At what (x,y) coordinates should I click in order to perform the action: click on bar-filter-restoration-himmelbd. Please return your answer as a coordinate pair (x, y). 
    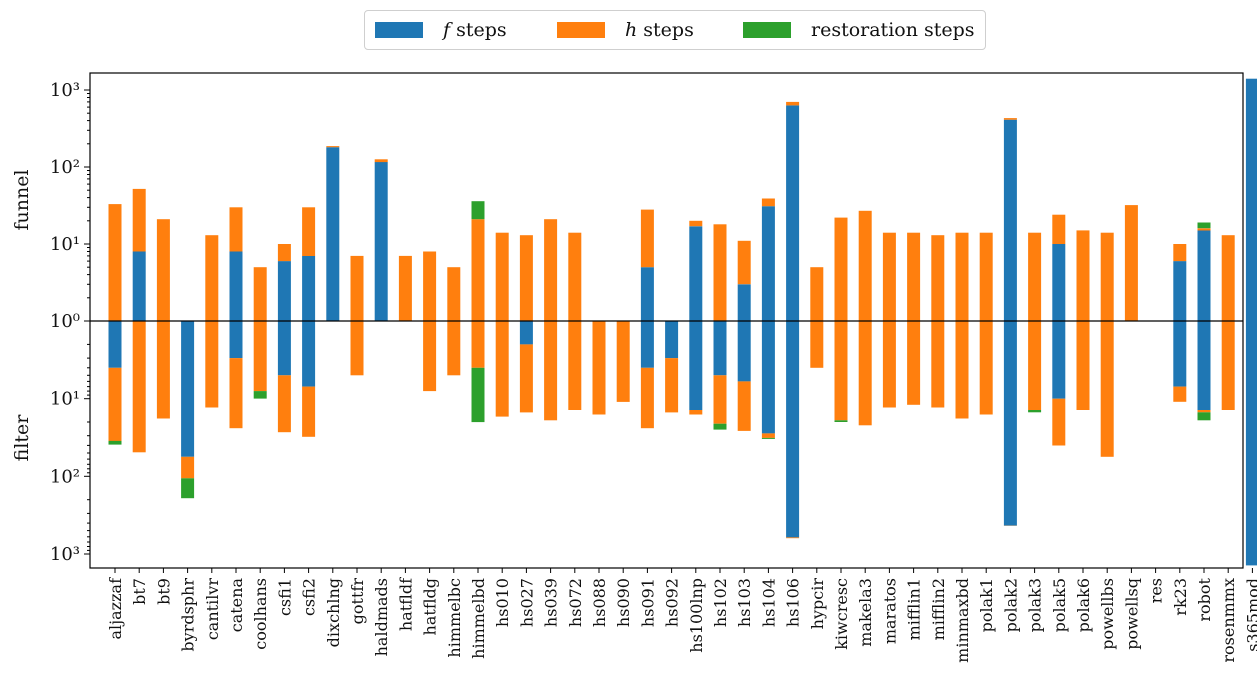
    Looking at the image, I should click on (478, 395).